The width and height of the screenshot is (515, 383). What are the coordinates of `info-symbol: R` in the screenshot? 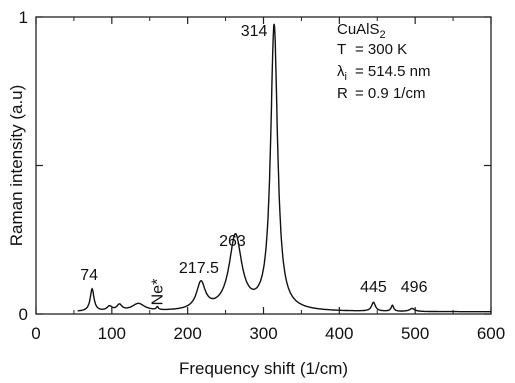 It's located at (342, 93).